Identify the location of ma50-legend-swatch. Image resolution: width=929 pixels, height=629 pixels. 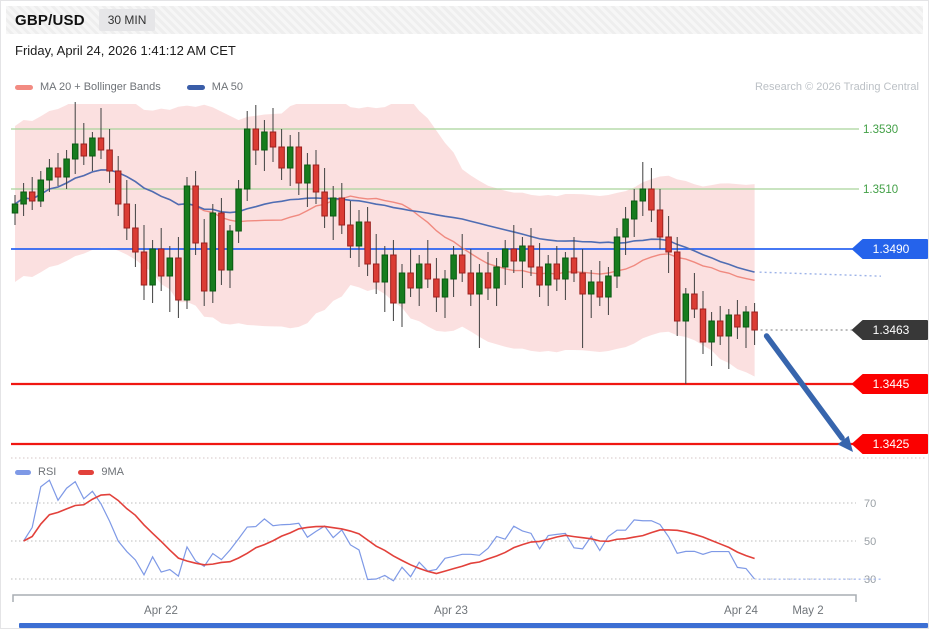
(195, 87).